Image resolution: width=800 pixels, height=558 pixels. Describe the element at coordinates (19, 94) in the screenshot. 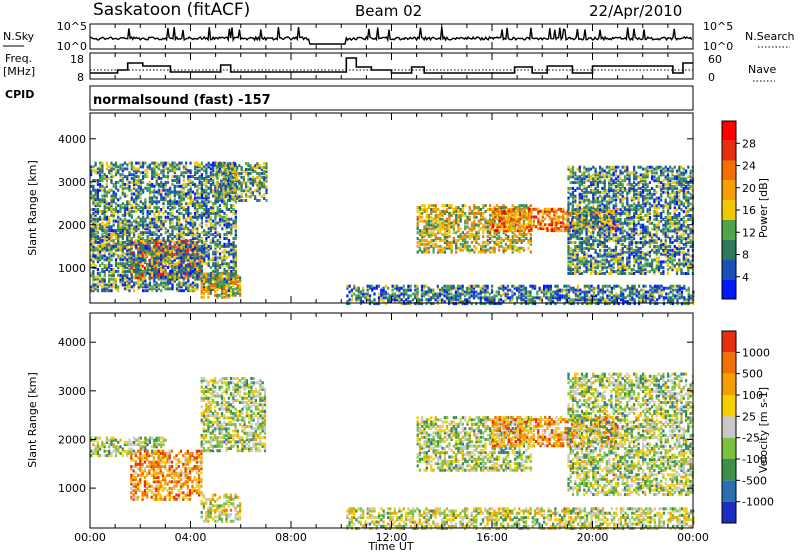

I see `cpid-label: CPID` at that location.